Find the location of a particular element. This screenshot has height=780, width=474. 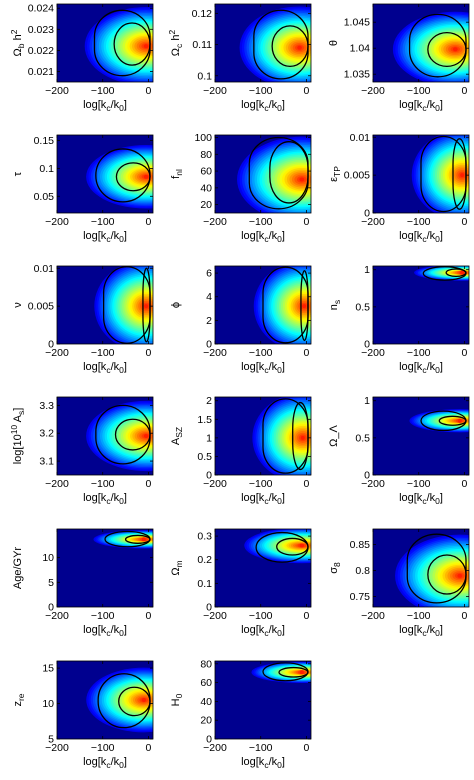

y-axis-label: log[1010 As] is located at coordinates (17, 436).